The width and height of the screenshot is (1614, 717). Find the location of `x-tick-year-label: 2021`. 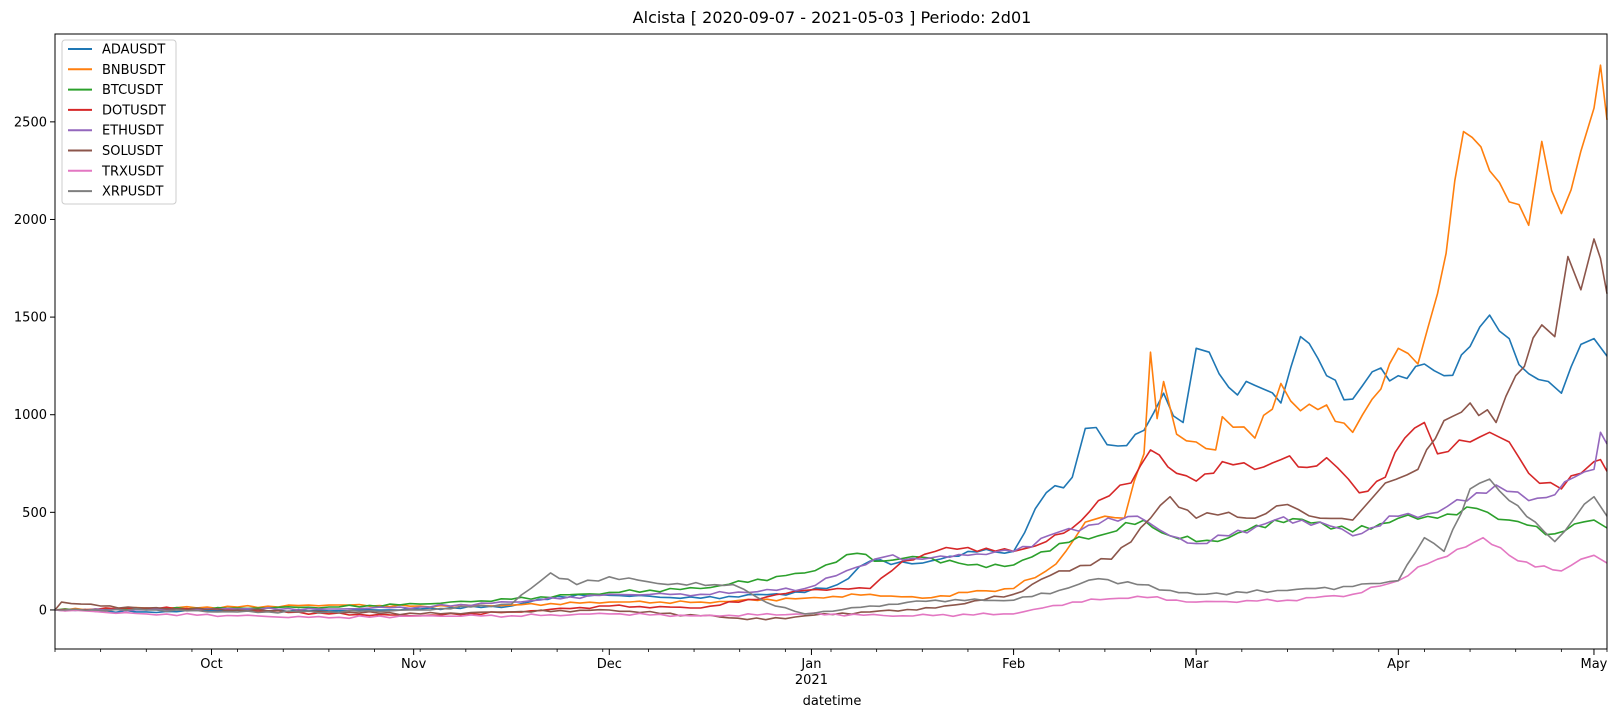

x-tick-year-label: 2021 is located at coordinates (811, 680).